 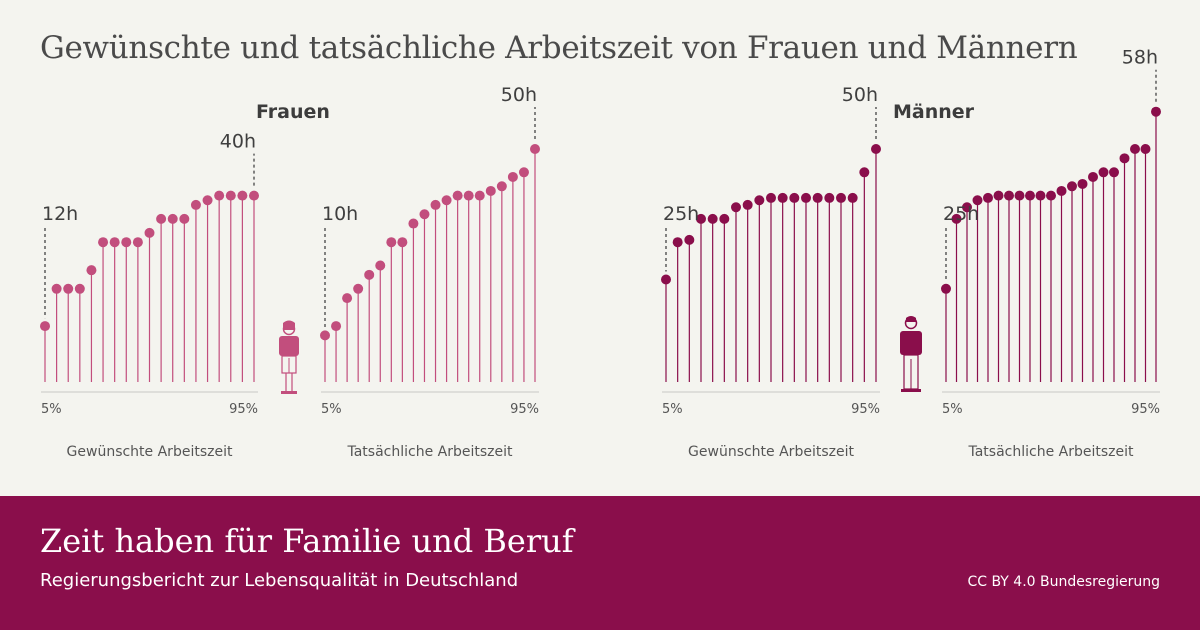 I want to click on license-text: CC BY 4.0 Bundesregierung, so click(x=1063, y=582).